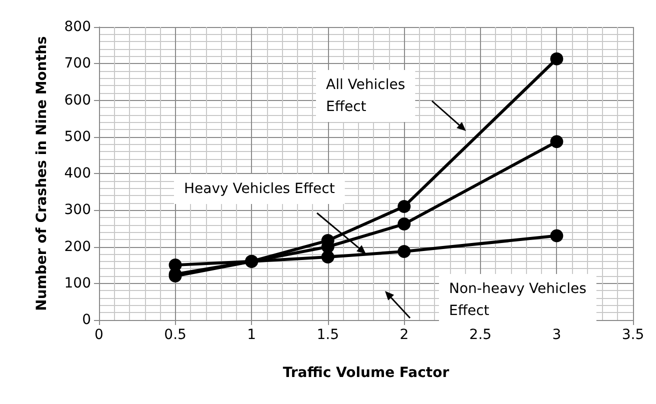  I want to click on annotation: Heavy Vehicles Effect, so click(260, 189).